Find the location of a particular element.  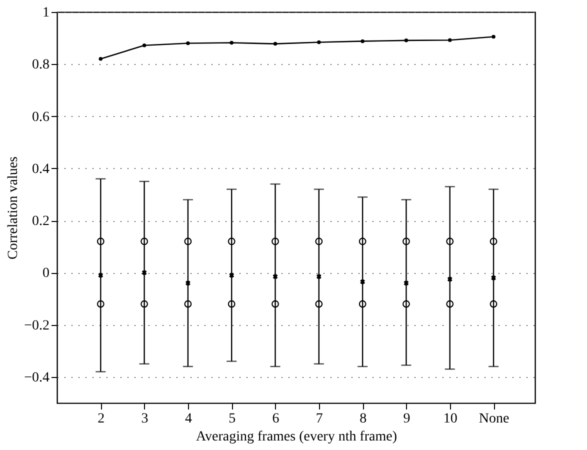

x-tick-label: 10 is located at coordinates (450, 419).